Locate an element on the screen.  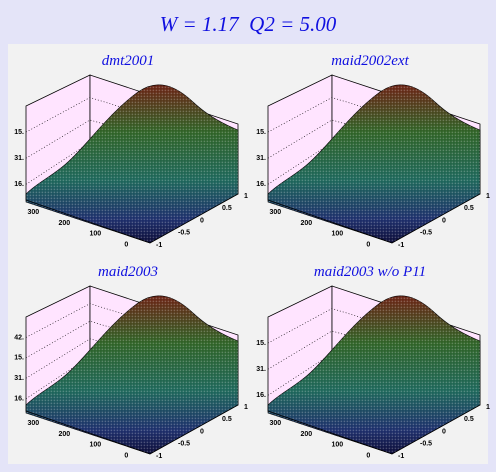
pad-title: dmt2001 is located at coordinates (128, 61).